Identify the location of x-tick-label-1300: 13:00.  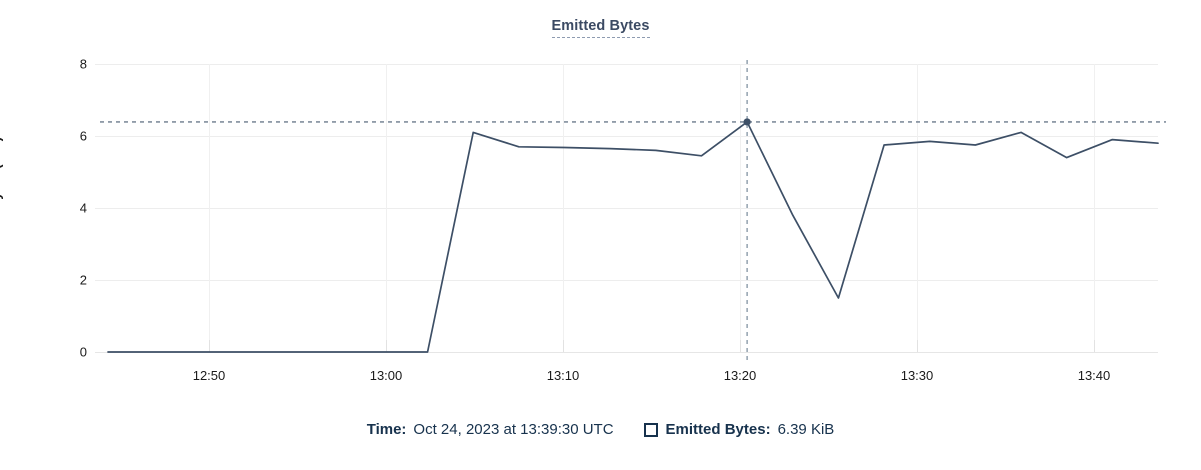
(386, 375).